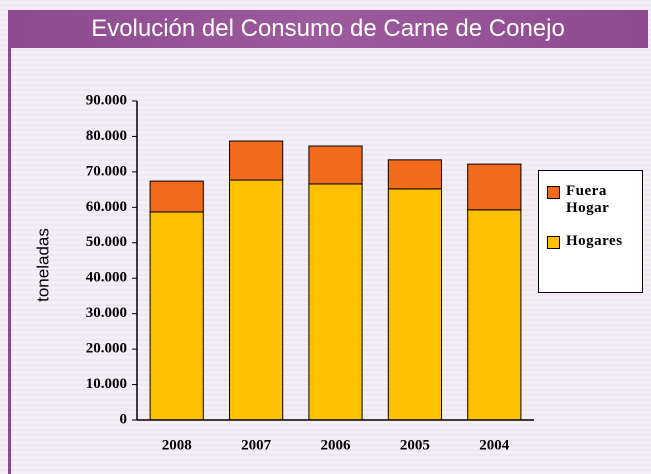 The width and height of the screenshot is (651, 474). I want to click on x-tick-label: 2007, so click(256, 445).